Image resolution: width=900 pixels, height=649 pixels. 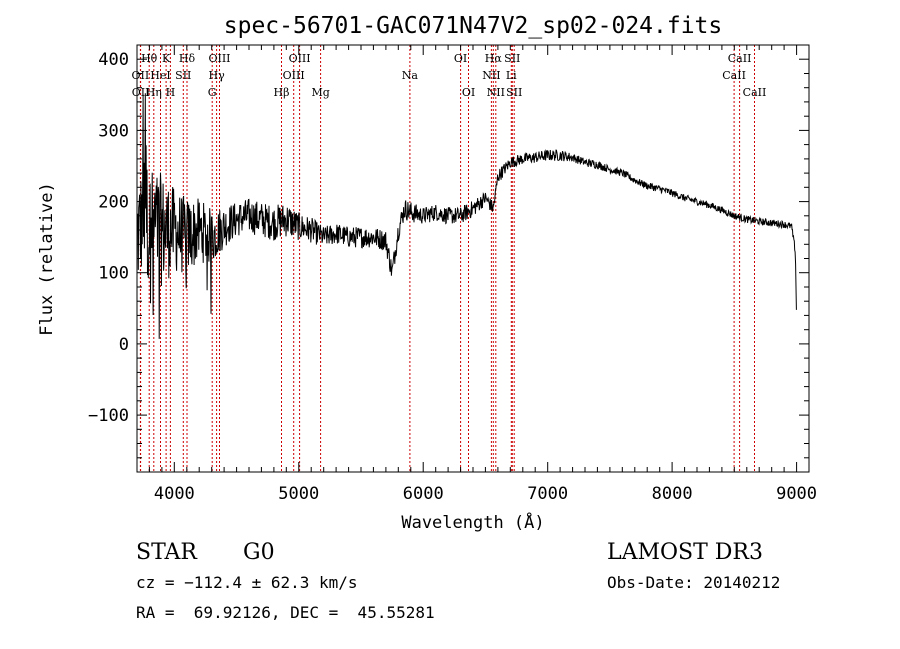 What do you see at coordinates (547, 494) in the screenshot?
I see `x-tick-label: 7000` at bounding box center [547, 494].